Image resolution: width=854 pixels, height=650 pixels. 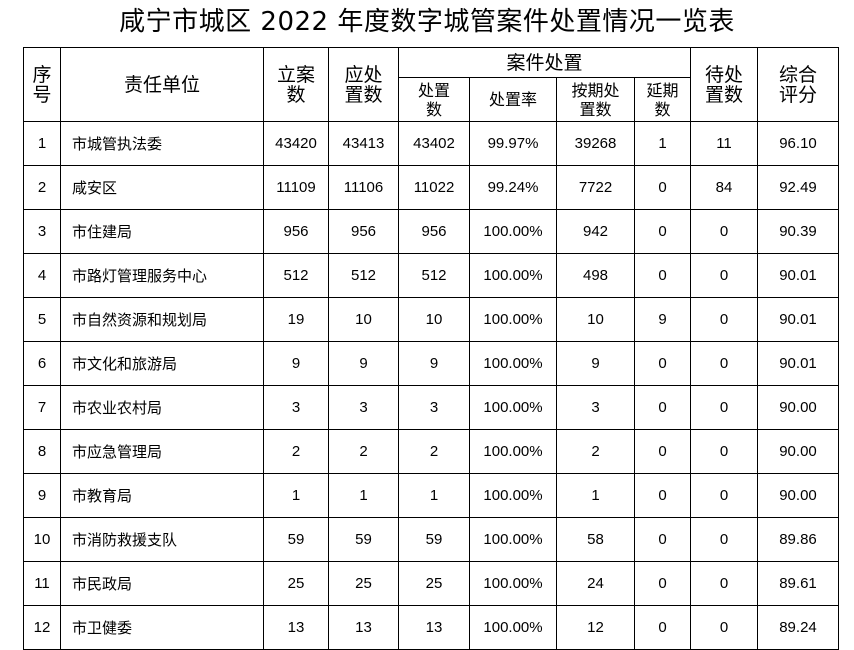 I want to click on row-index: 9, so click(x=42, y=495).